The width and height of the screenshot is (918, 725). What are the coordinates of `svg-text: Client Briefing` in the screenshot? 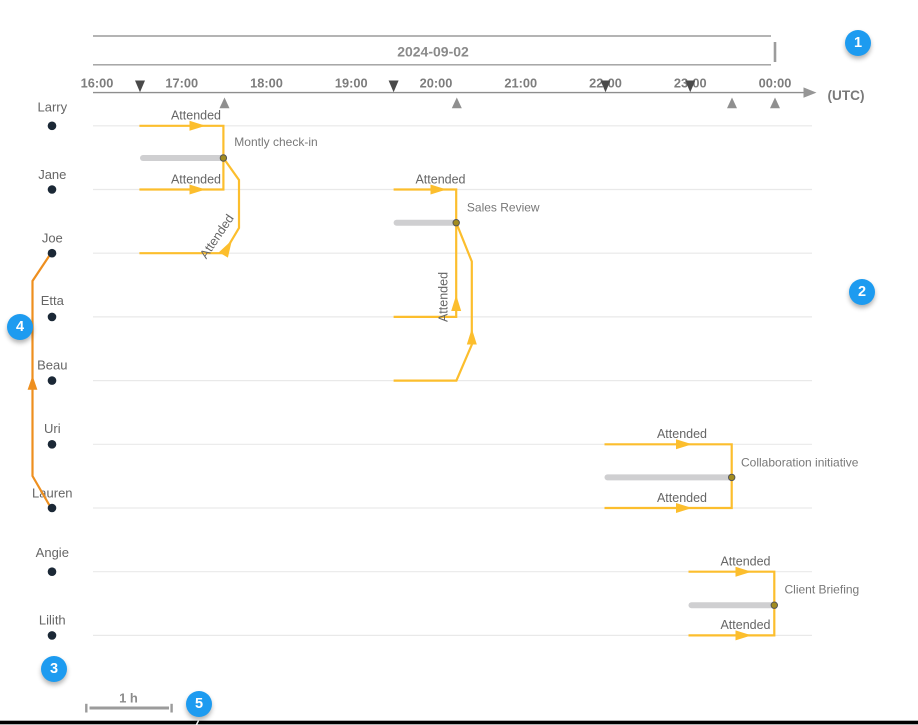 It's located at (822, 590).